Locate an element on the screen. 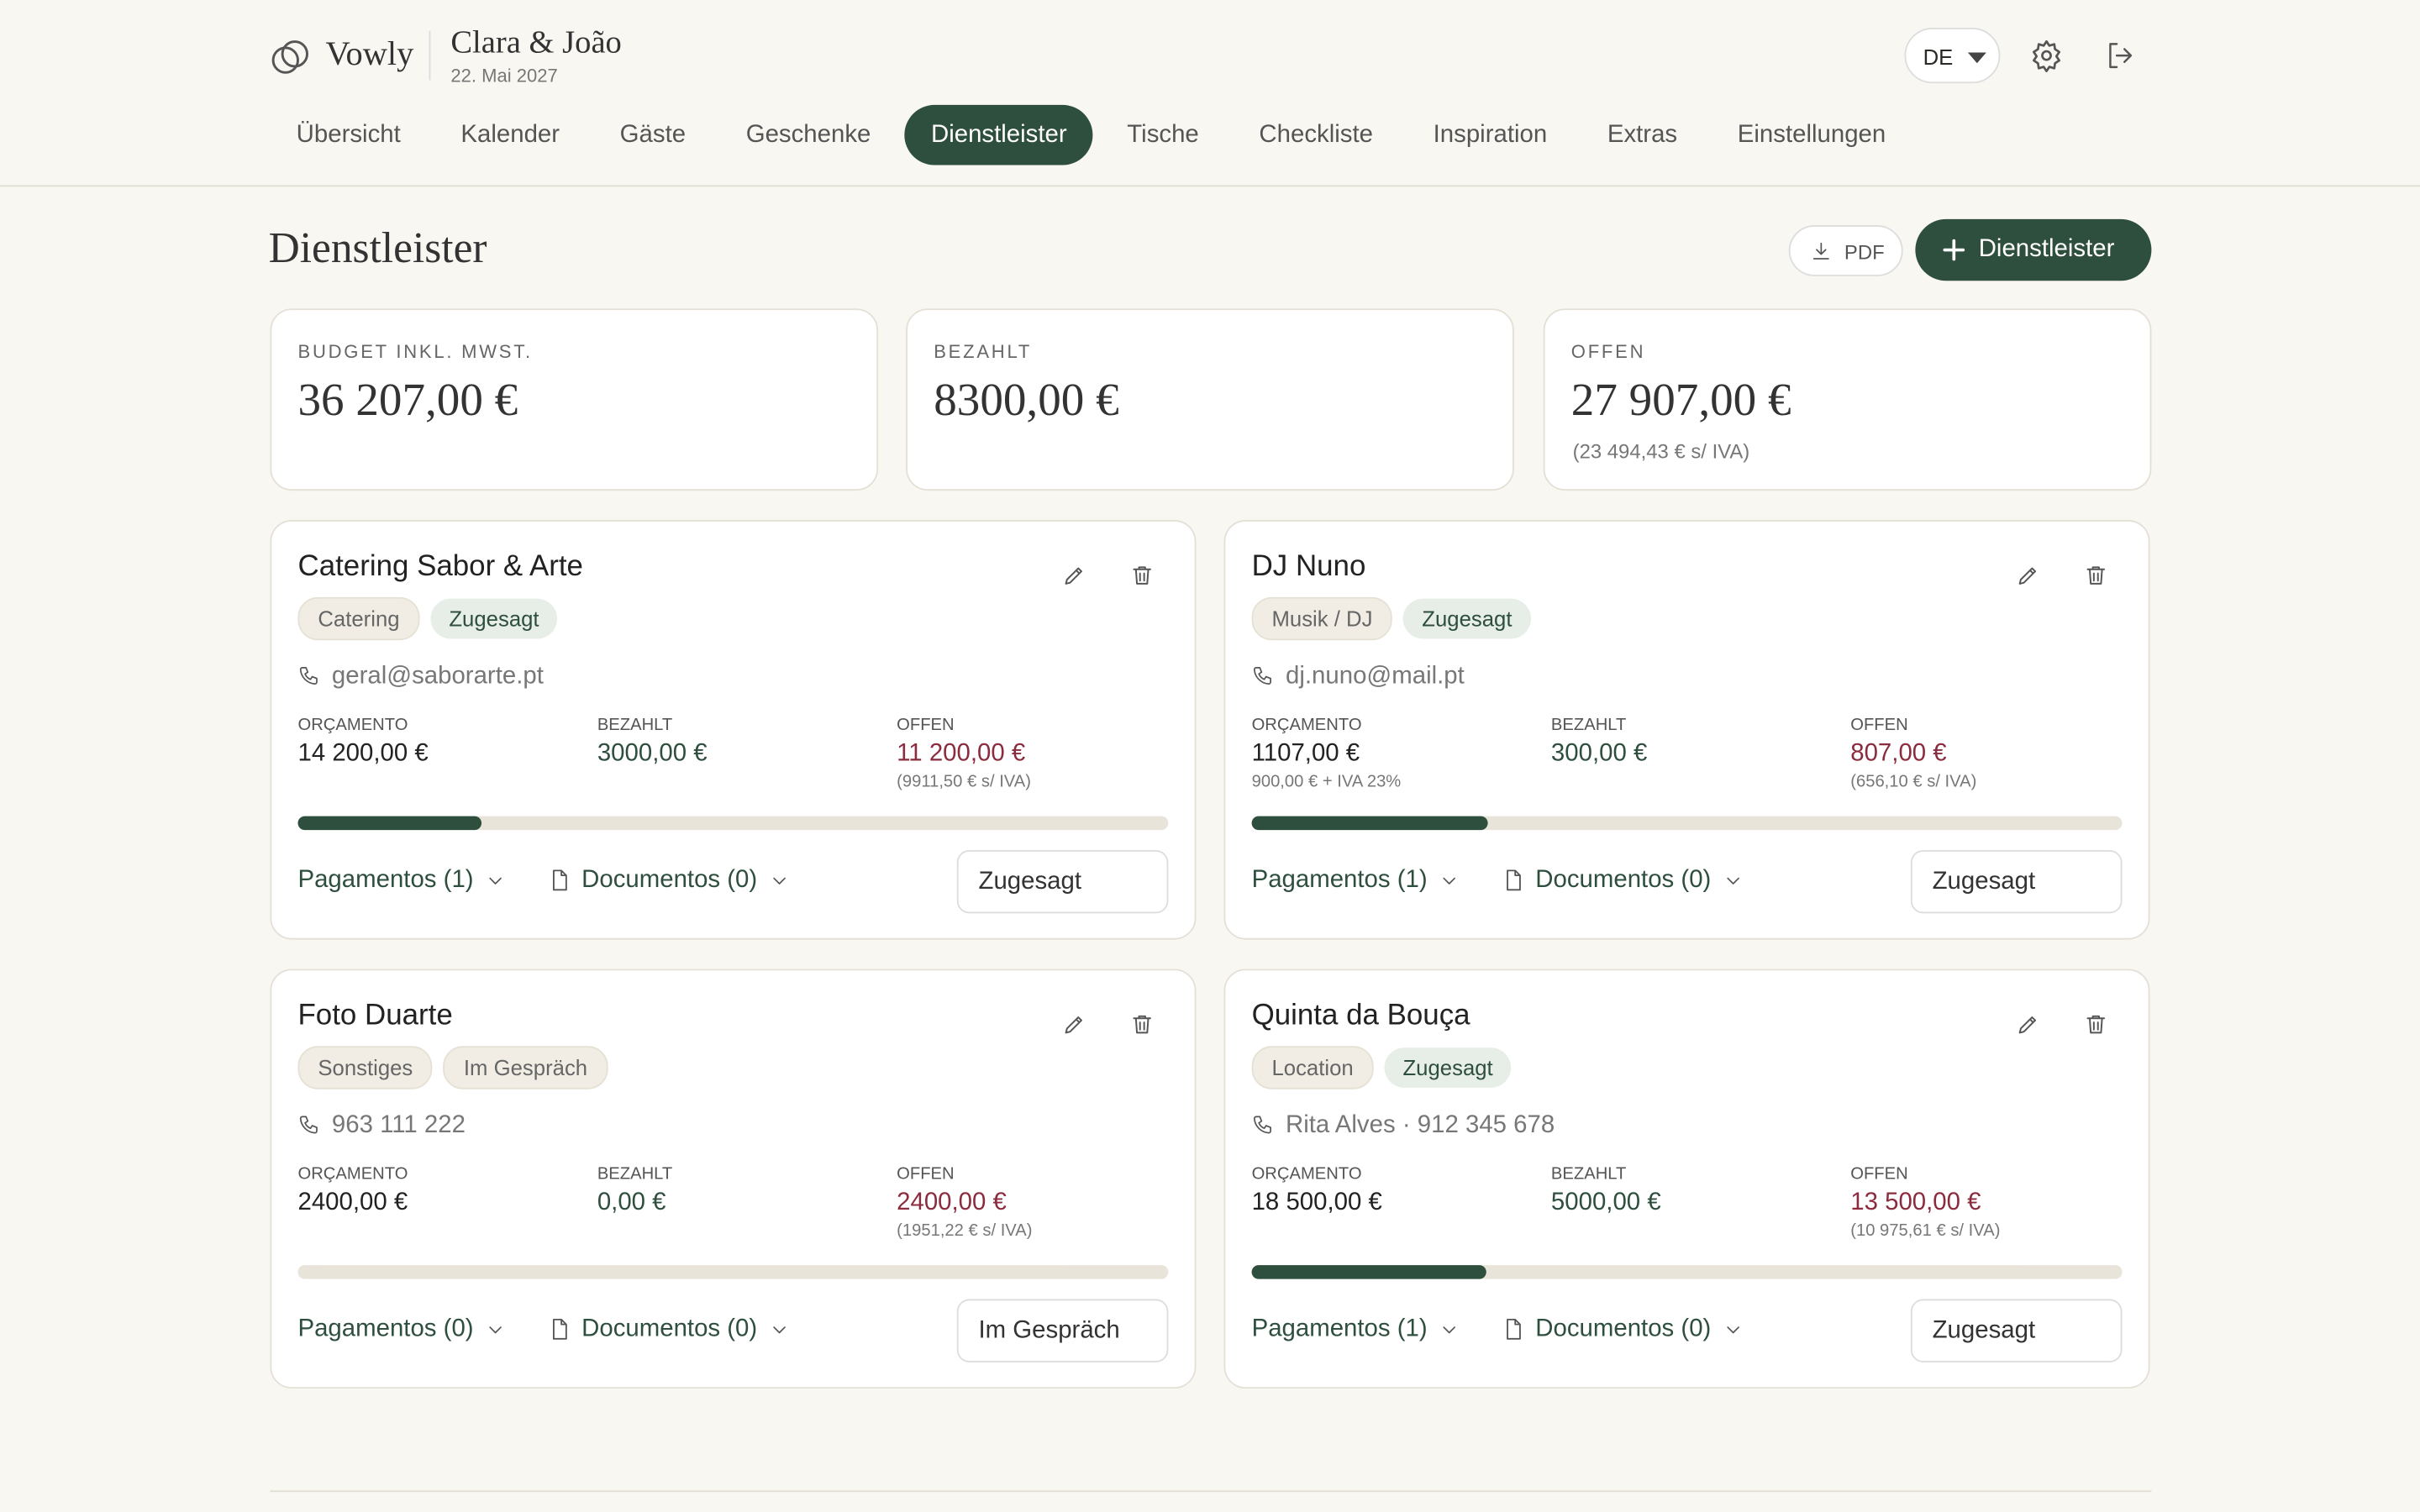  stat-value: 0,00 € is located at coordinates (631, 1202).